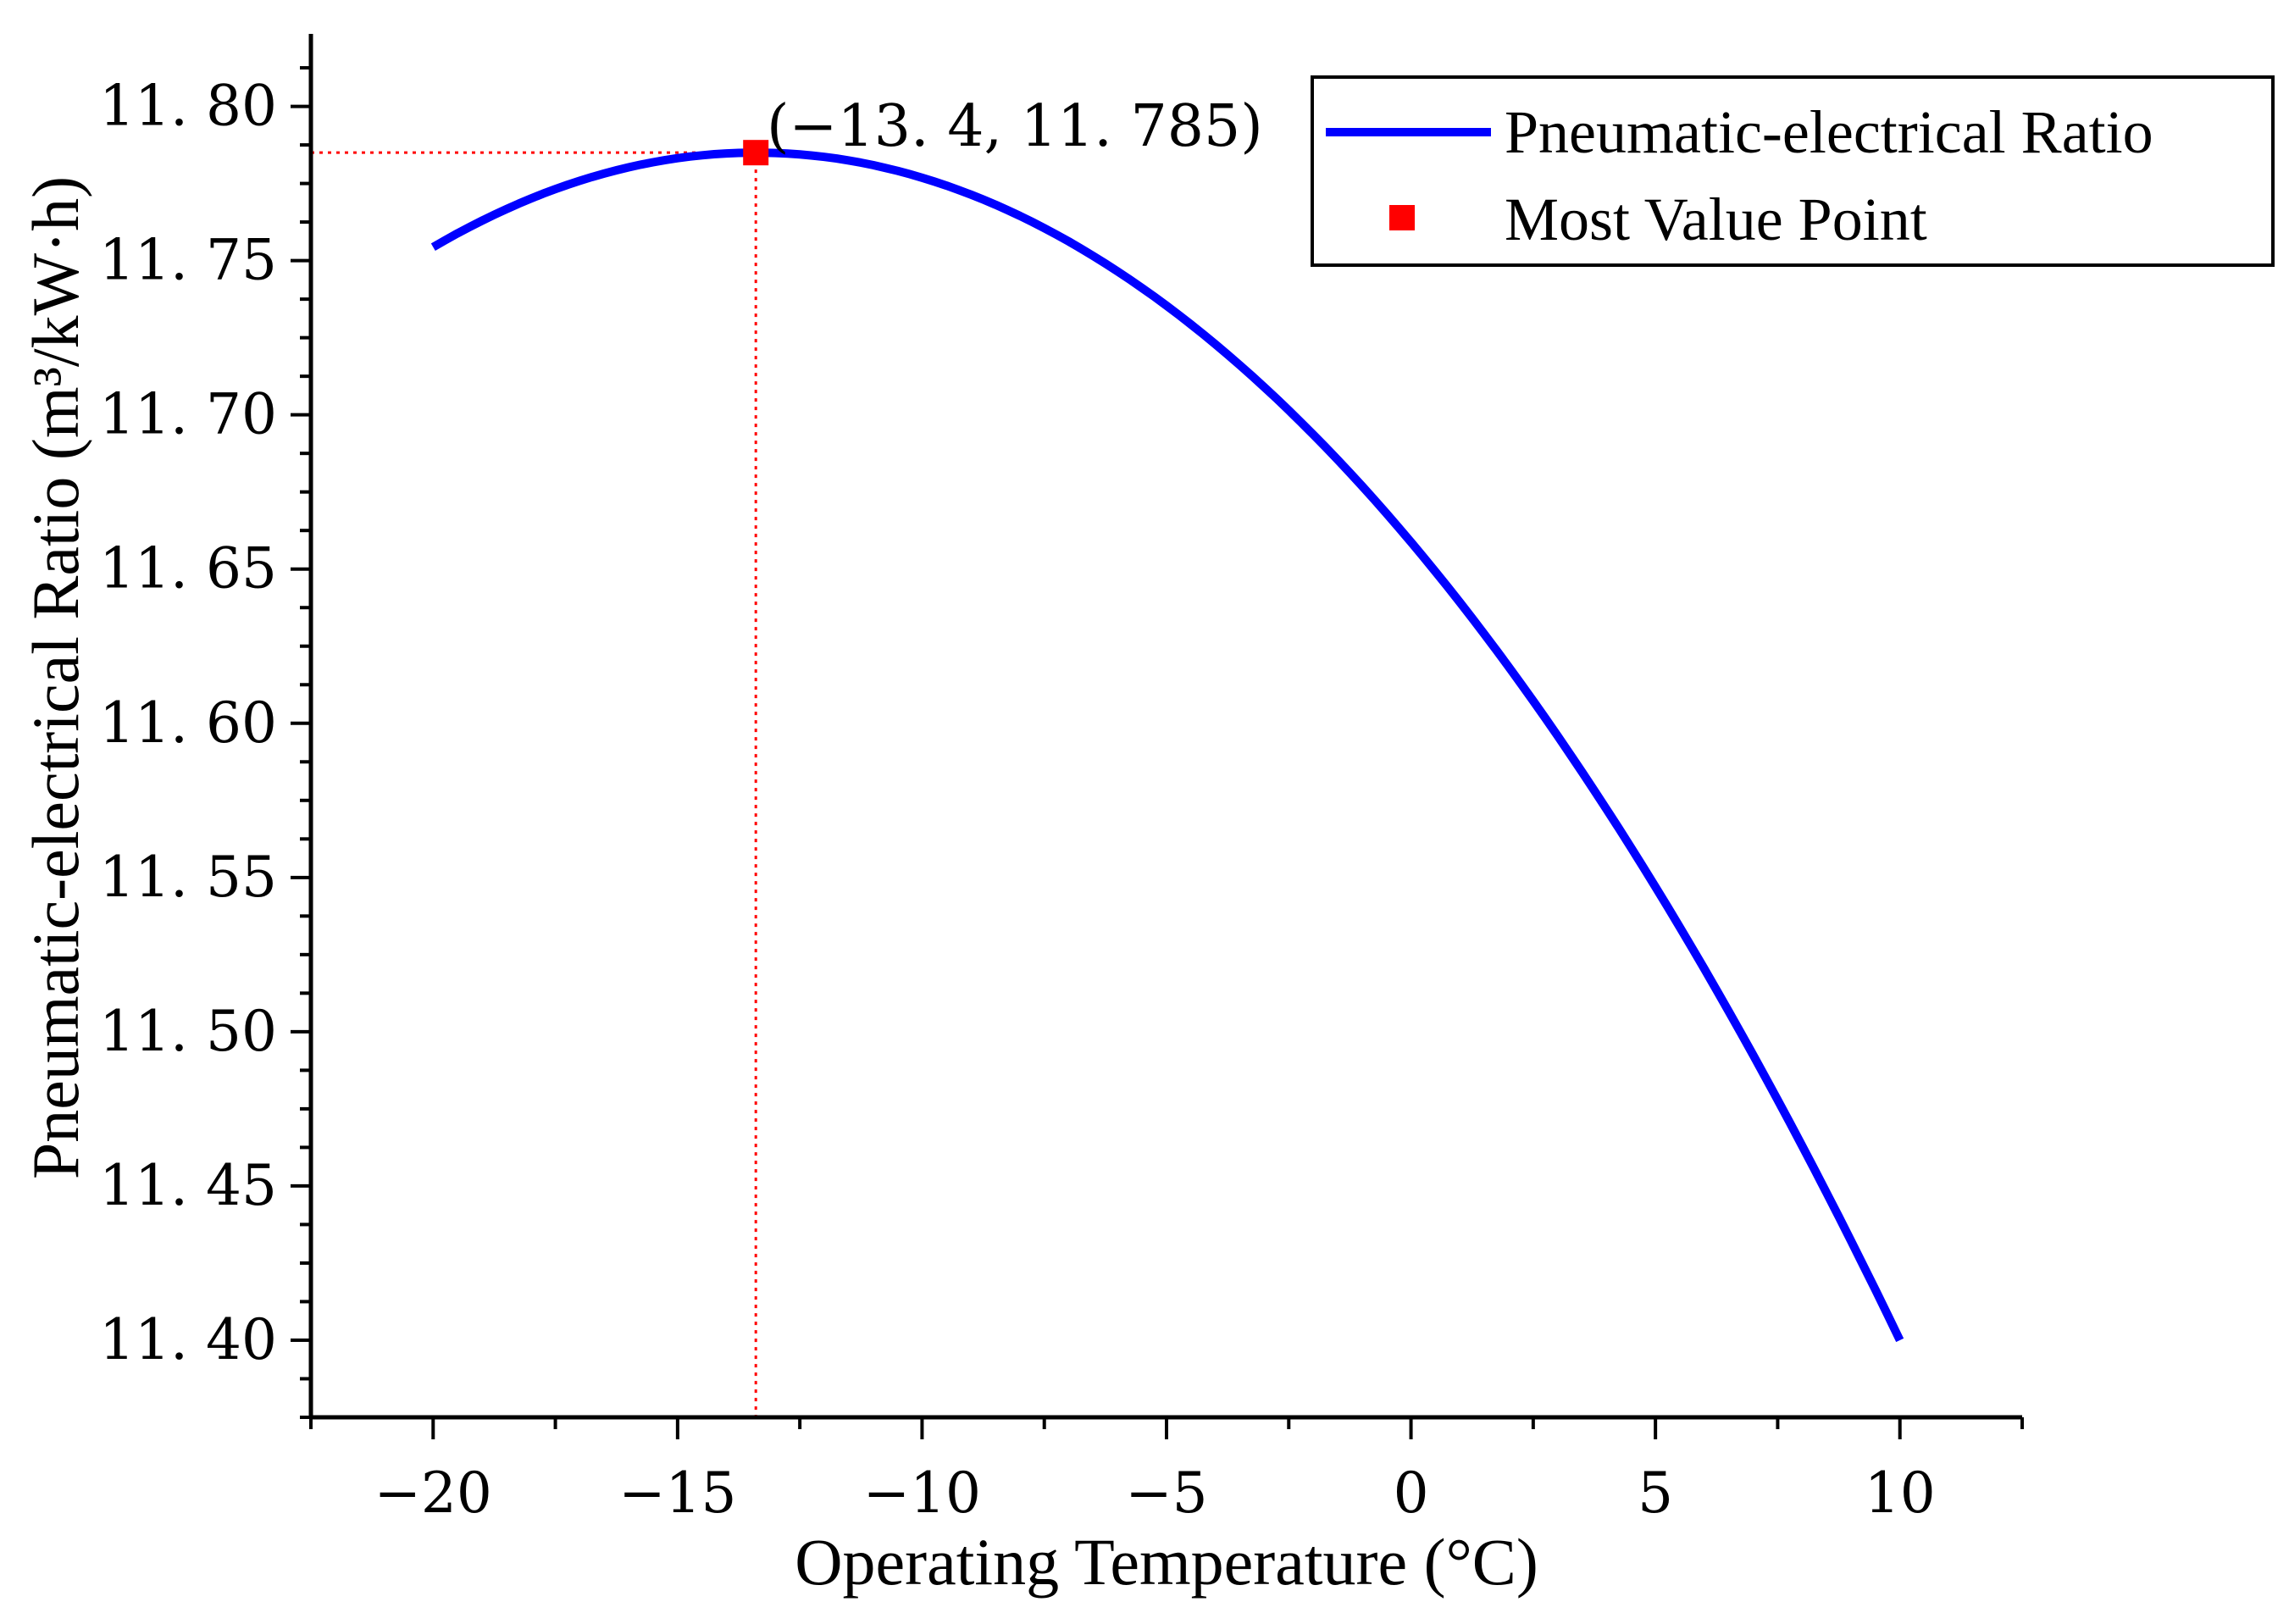 The width and height of the screenshot is (2289, 1624). Describe the element at coordinates (1900, 1493) in the screenshot. I see `x-tick-label: 10` at that location.